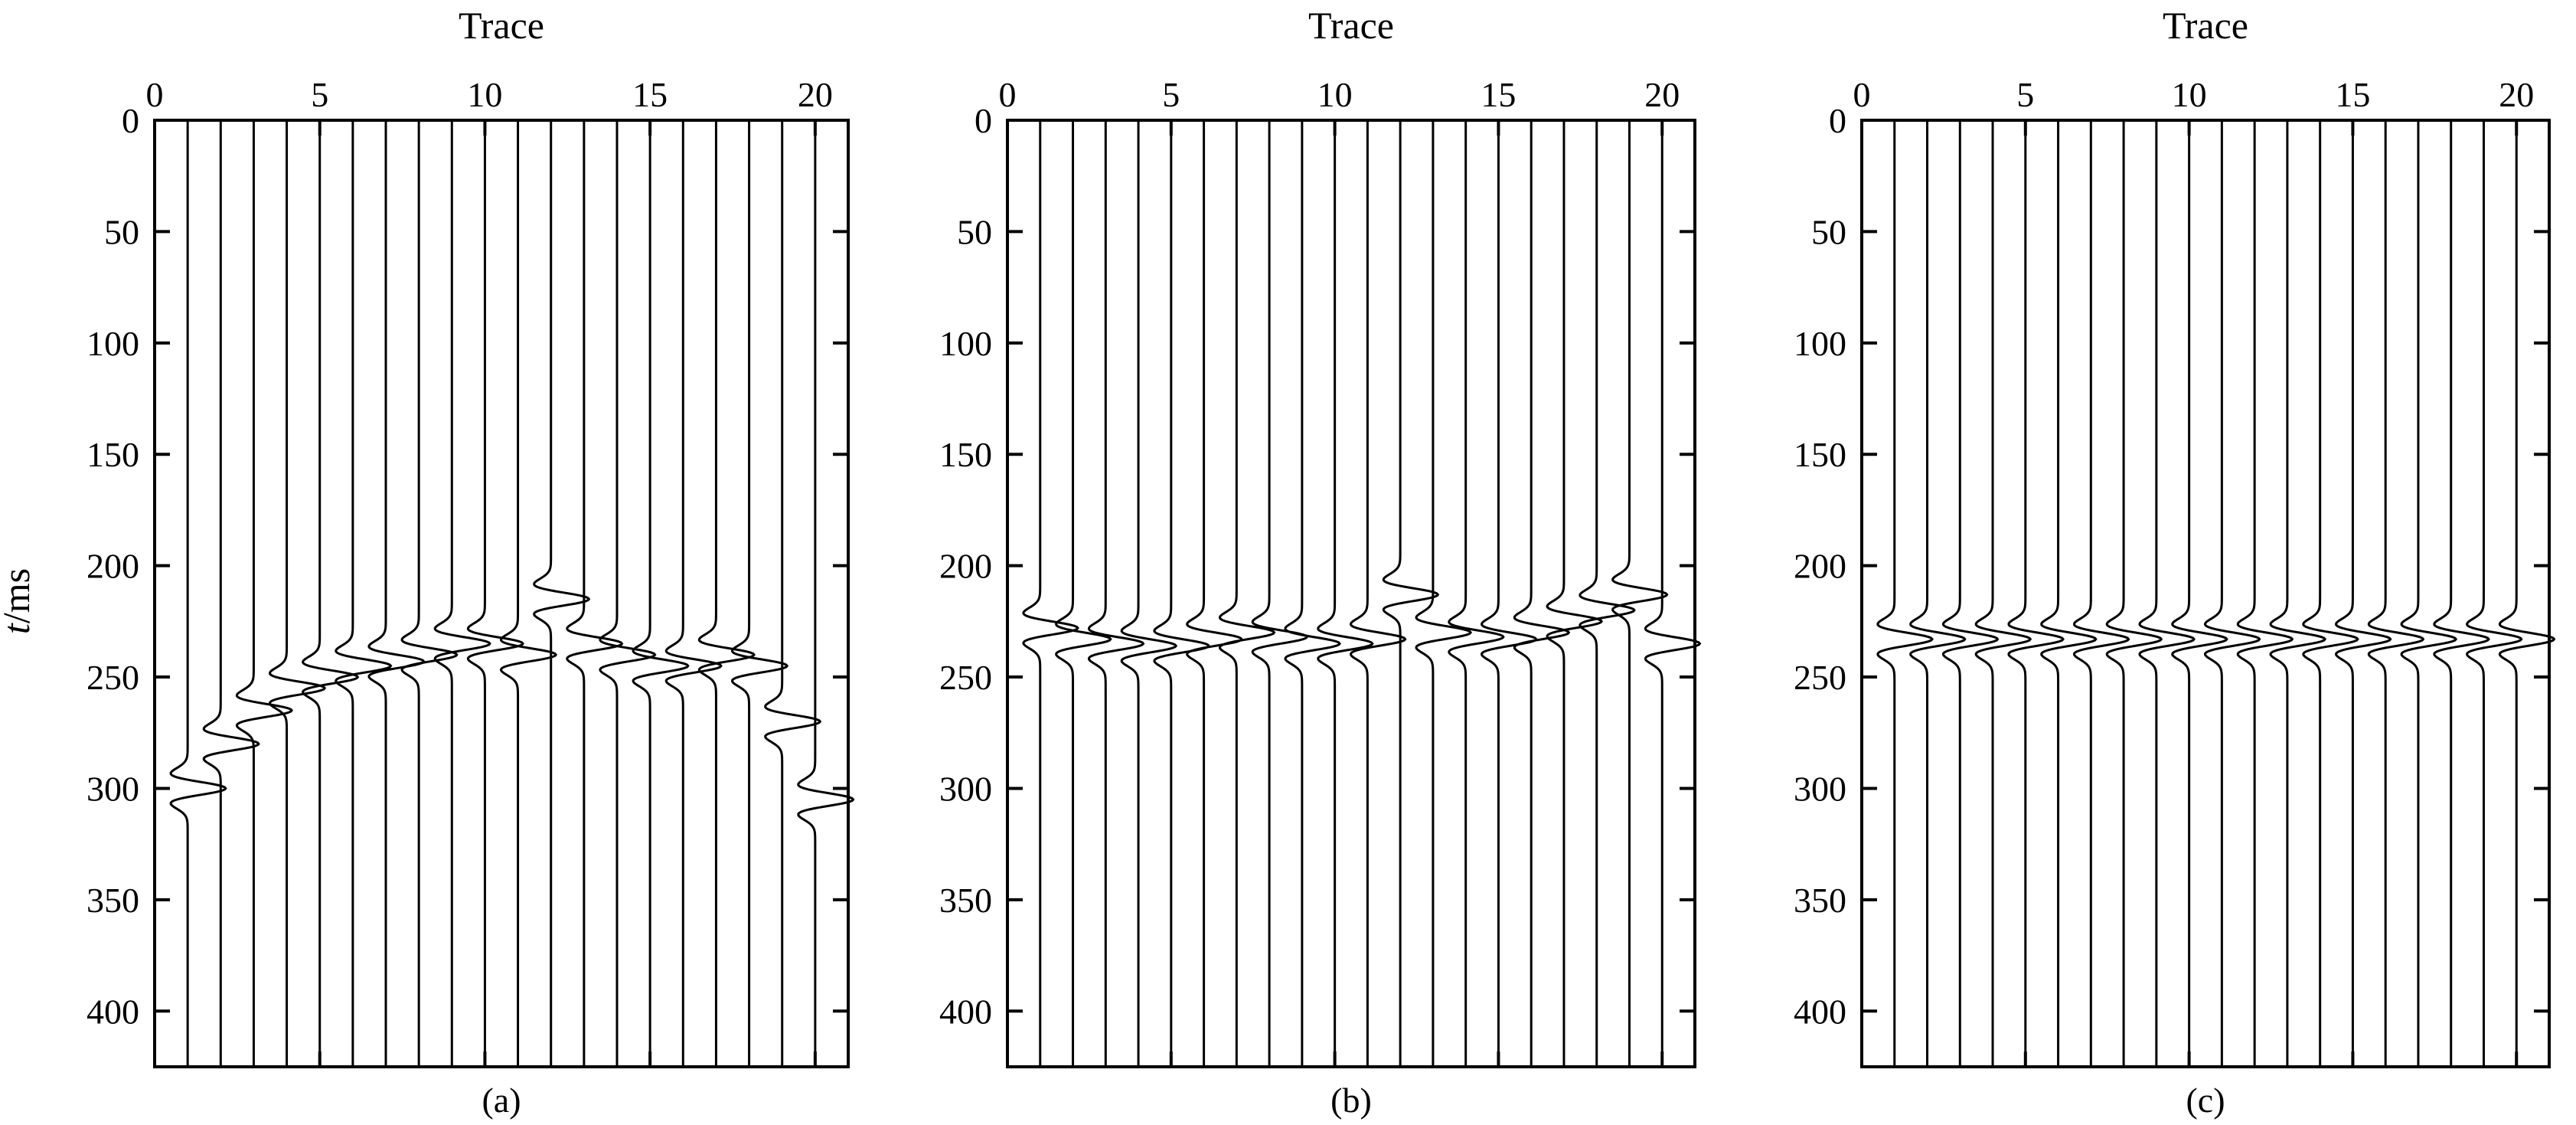 Image resolution: width=2576 pixels, height=1125 pixels. What do you see at coordinates (19, 601) in the screenshot?
I see `y-axis-title: t/ms` at bounding box center [19, 601].